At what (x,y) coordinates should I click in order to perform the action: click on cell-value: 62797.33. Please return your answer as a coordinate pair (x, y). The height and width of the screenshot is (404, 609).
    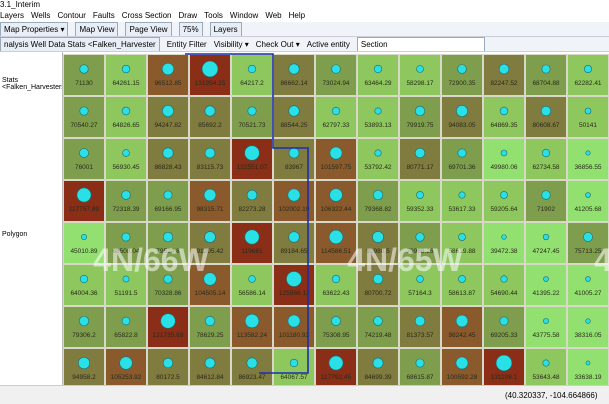
    Looking at the image, I should click on (335, 125).